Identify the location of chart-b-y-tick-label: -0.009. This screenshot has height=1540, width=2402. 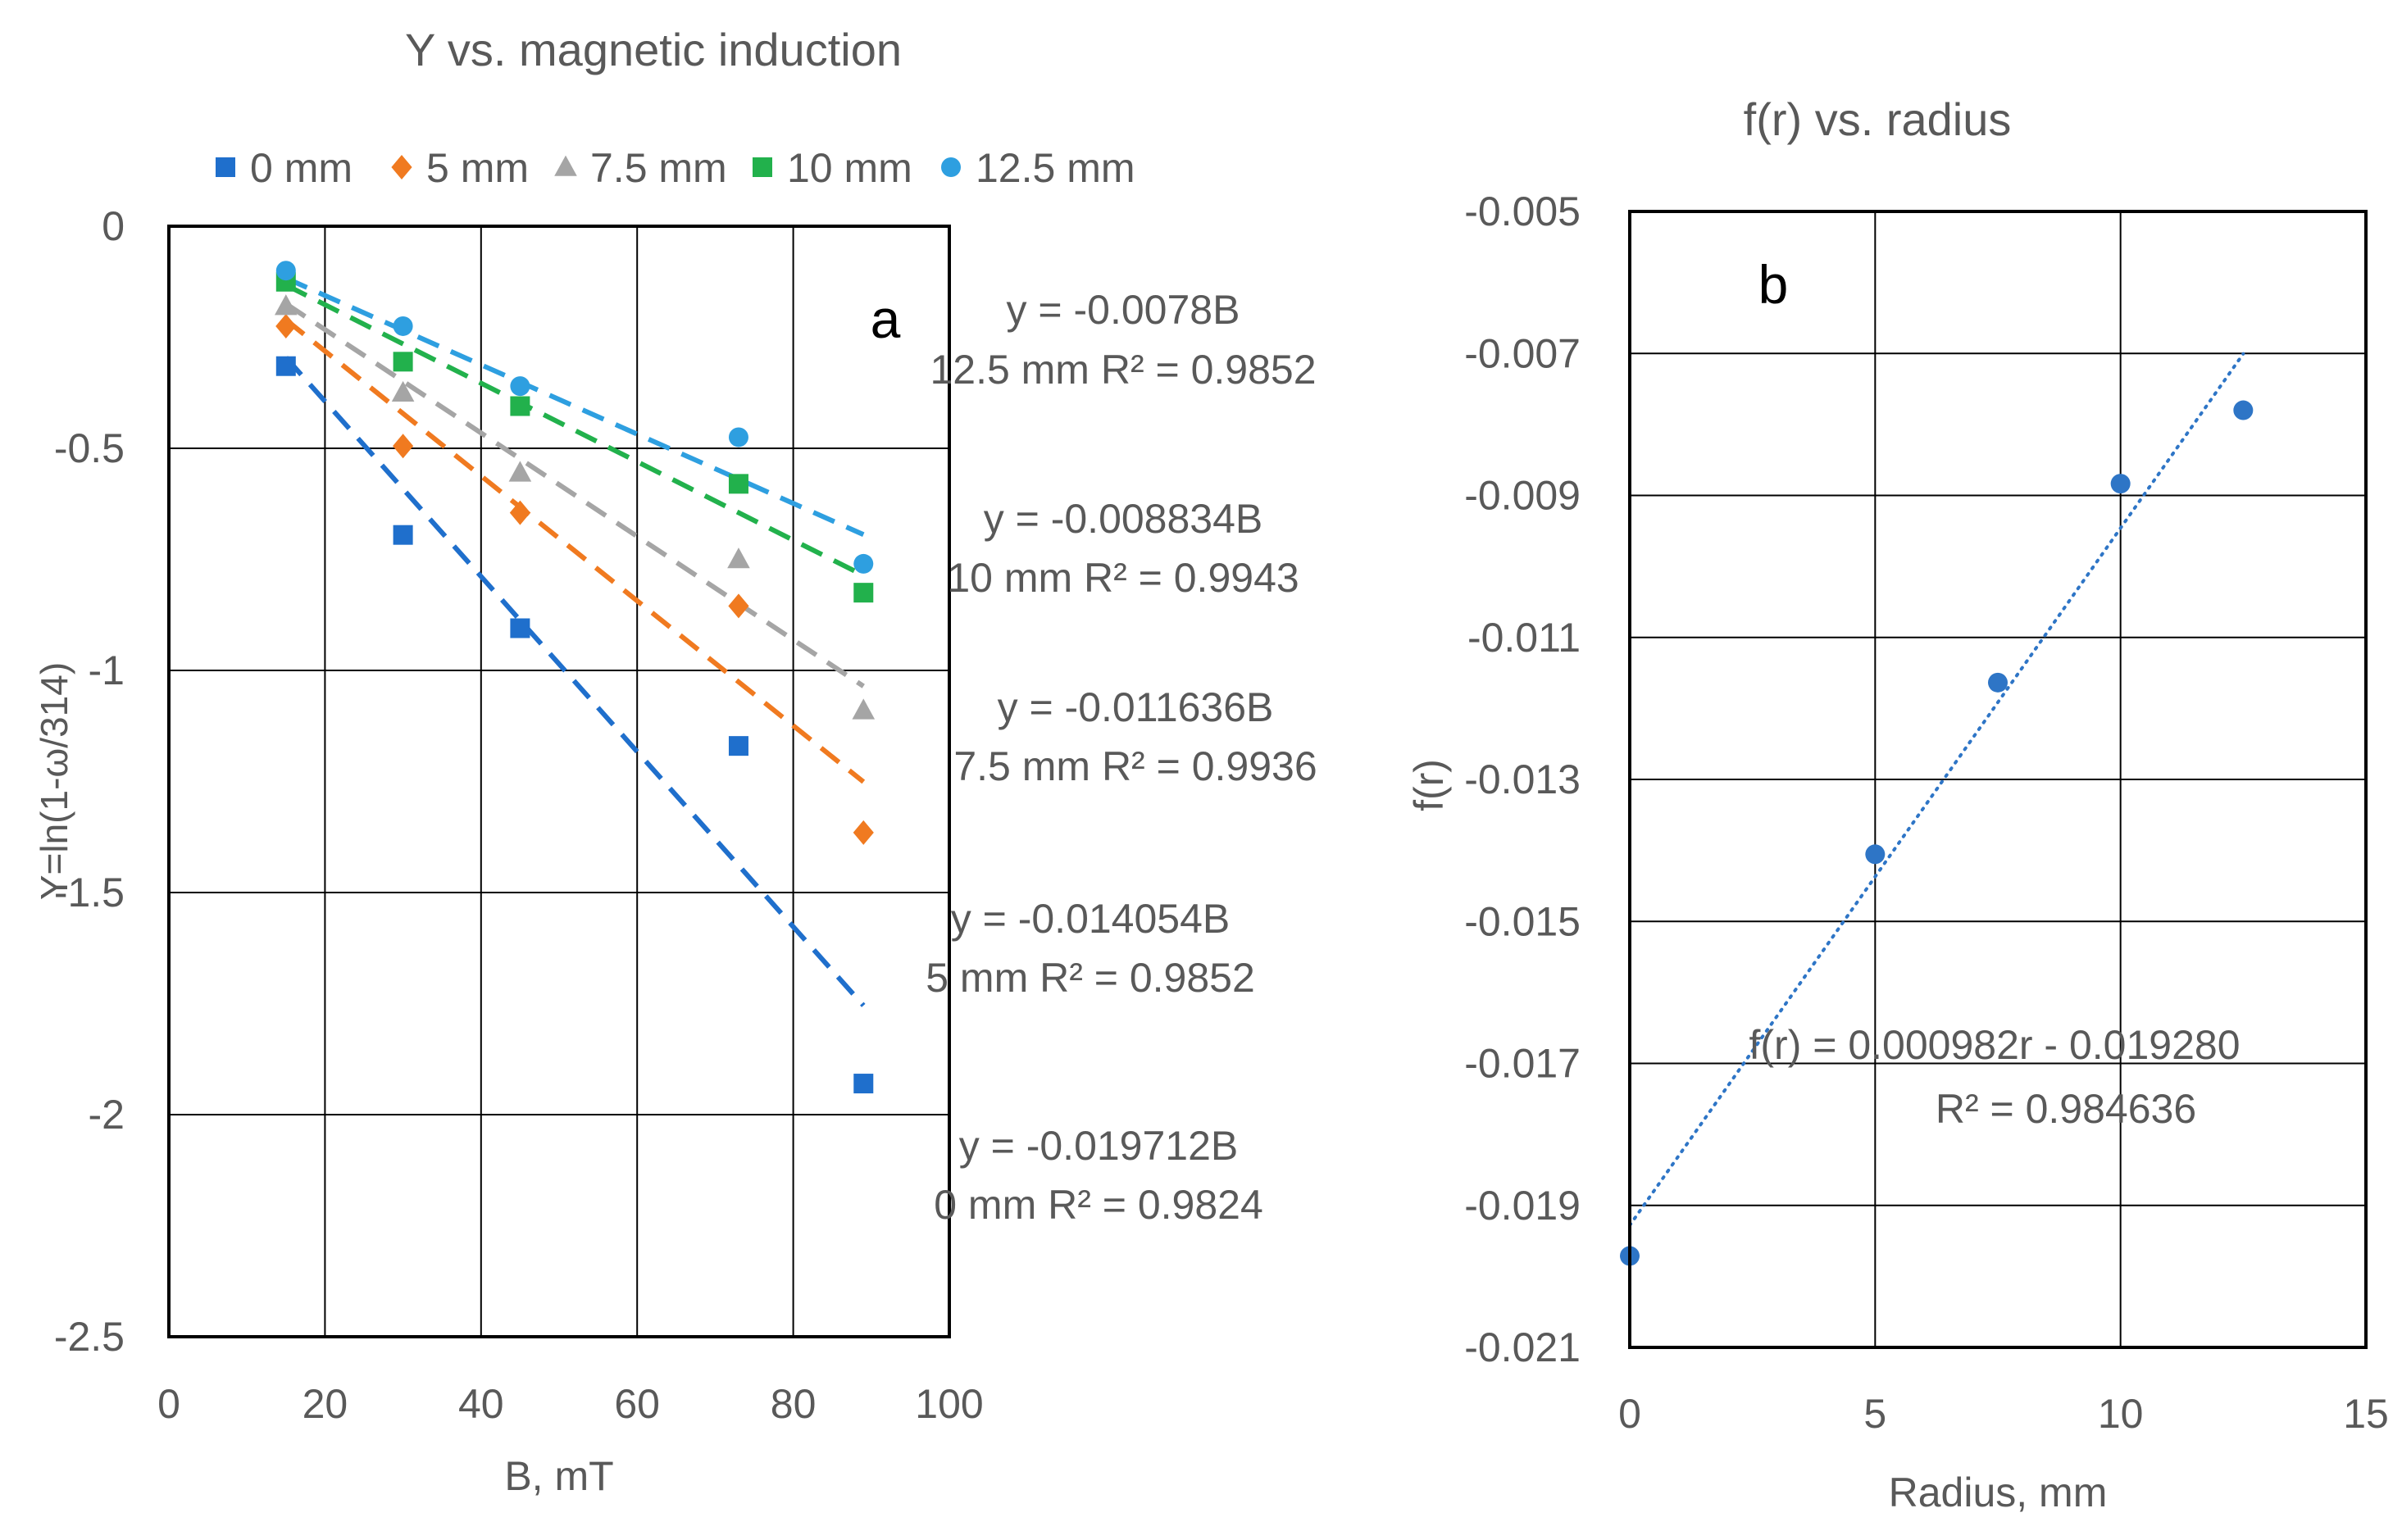
(1522, 496).